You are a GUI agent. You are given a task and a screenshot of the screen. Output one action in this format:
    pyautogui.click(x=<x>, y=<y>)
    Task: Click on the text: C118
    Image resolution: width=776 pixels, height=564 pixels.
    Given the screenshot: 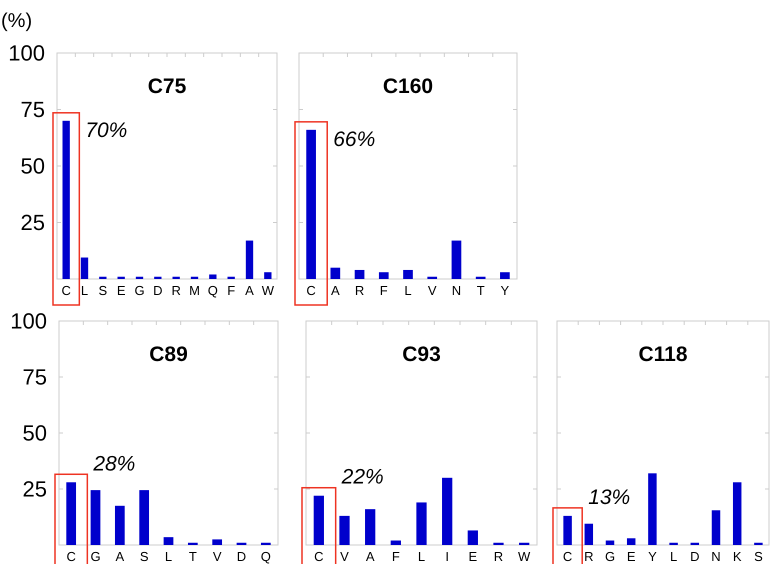 What is the action you would take?
    pyautogui.click(x=663, y=354)
    